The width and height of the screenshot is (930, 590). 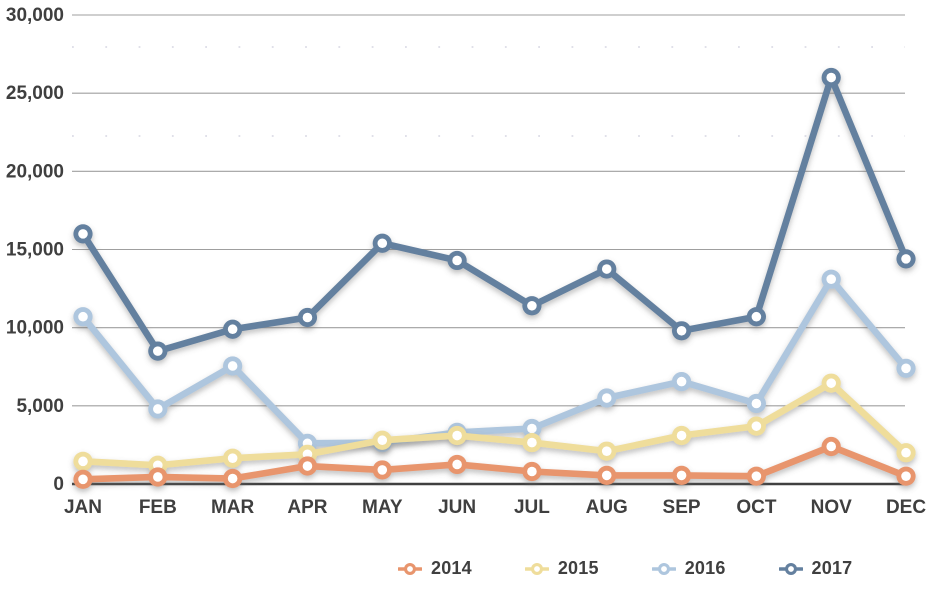 What do you see at coordinates (625, 568) in the screenshot?
I see `chart-legend: 2014 2015 2016 2017` at bounding box center [625, 568].